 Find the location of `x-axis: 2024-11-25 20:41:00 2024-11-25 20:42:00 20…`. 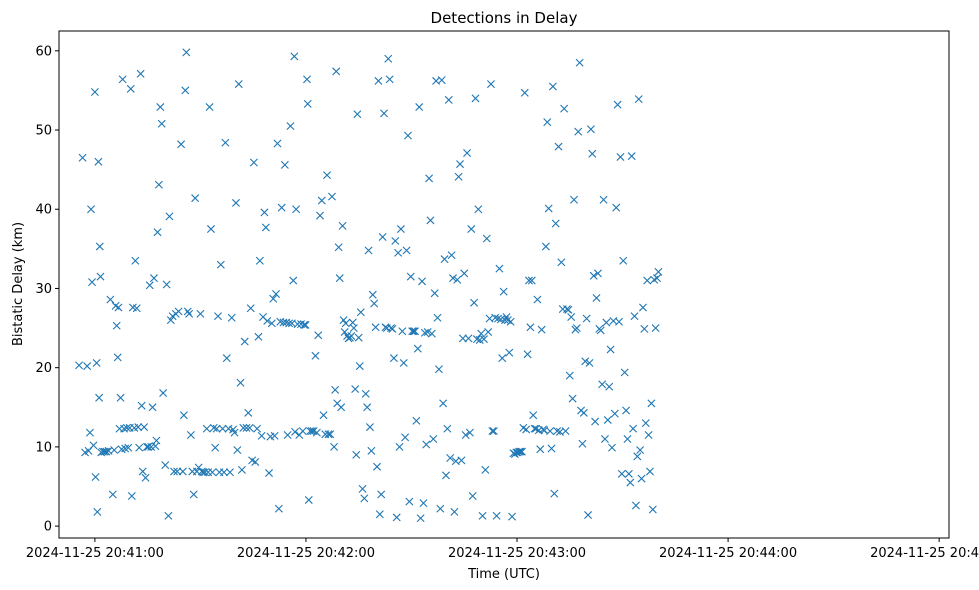

x-axis: 2024-11-25 20:41:00 2024-11-25 20:42:00 20… is located at coordinates (502, 549).